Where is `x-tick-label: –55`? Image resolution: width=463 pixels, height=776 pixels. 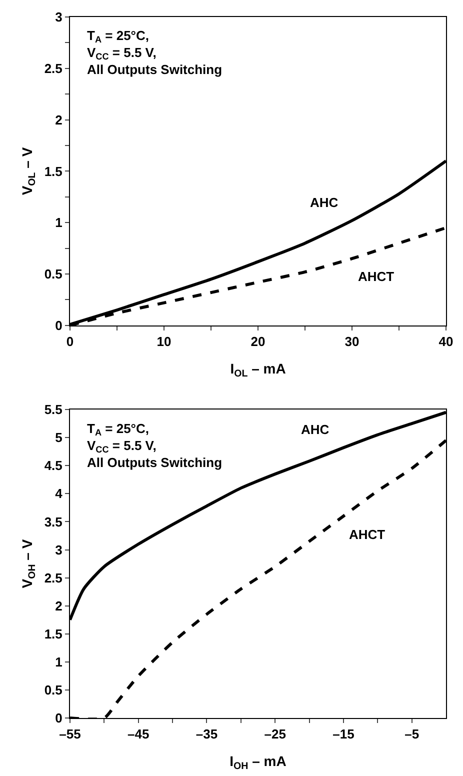
x-tick-label: –55 is located at coordinates (70, 734).